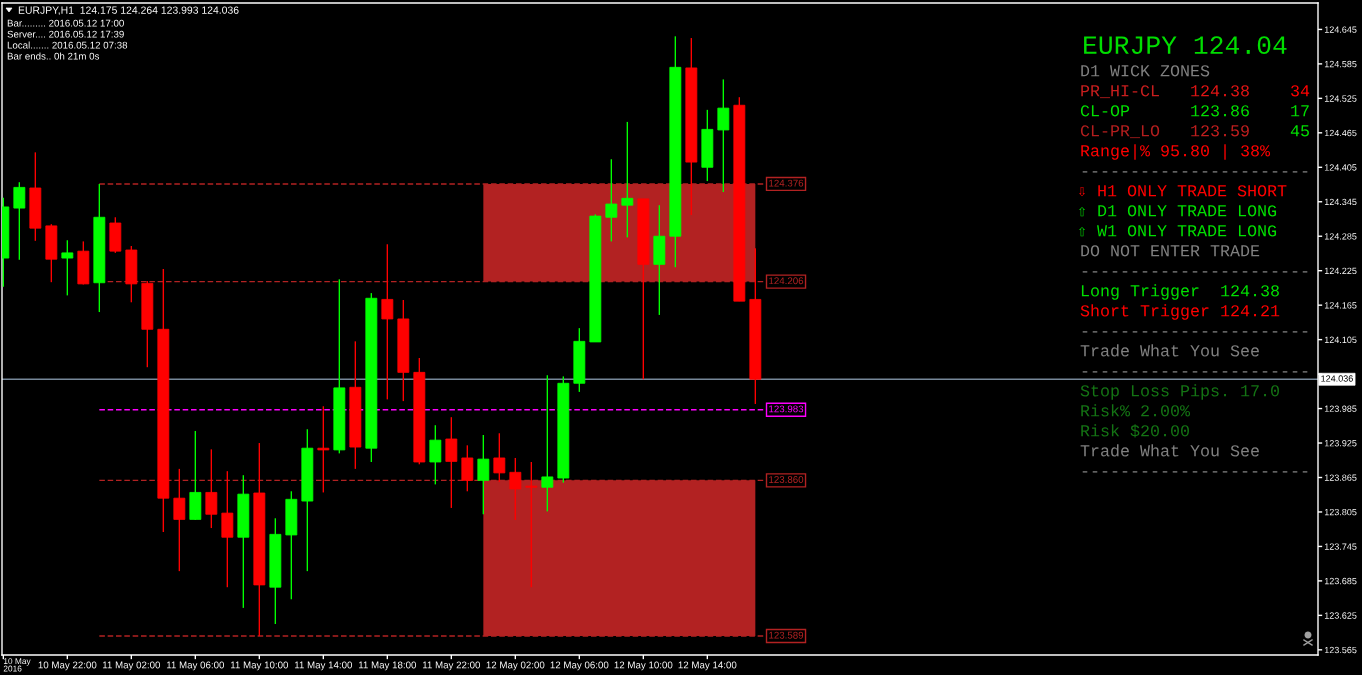 This screenshot has width=1362, height=675. I want to click on x-tick-label: 11 May 22:00, so click(451, 666).